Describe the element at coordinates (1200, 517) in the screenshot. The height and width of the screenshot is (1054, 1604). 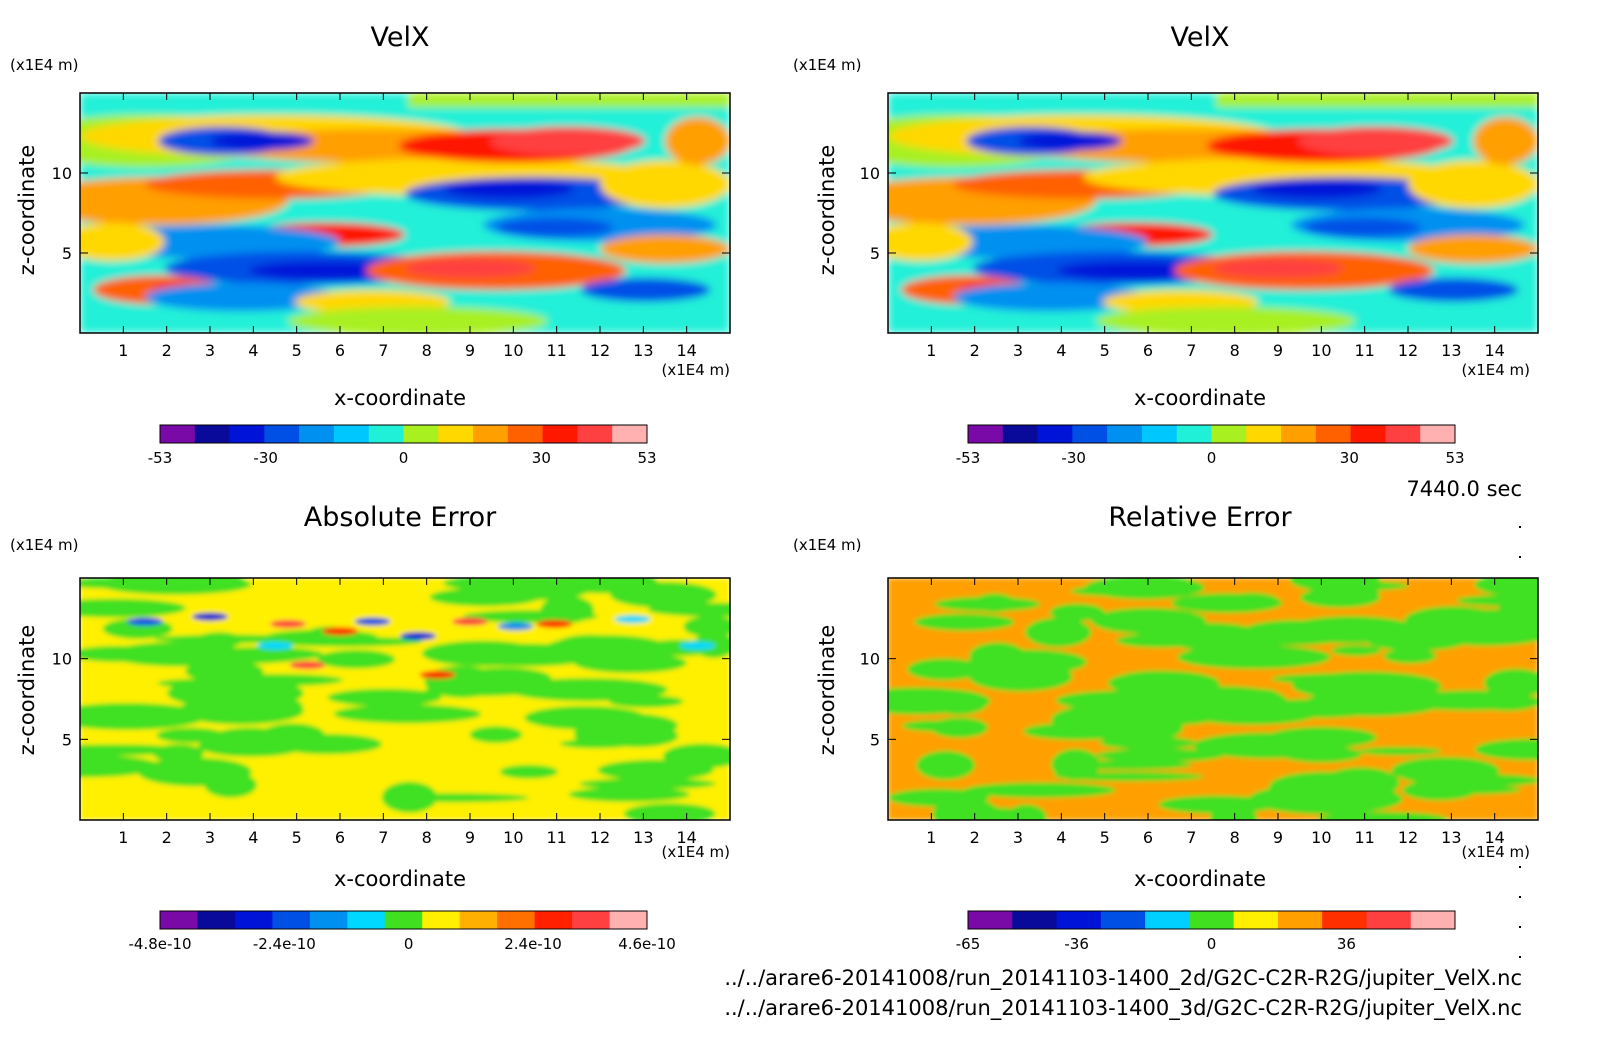
I see `panel-title: Relative Error` at that location.